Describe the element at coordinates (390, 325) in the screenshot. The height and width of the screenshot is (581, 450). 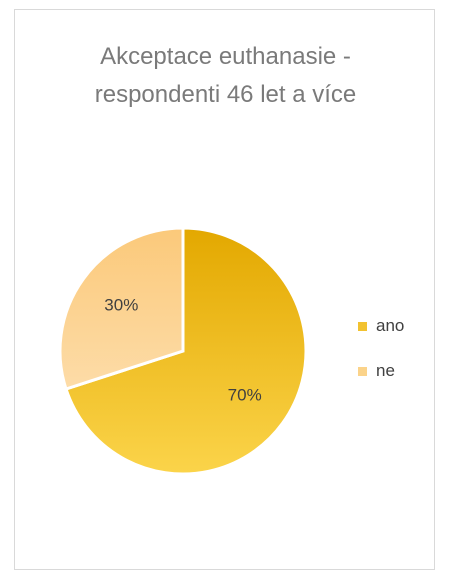
I see `legend-label-ano: ano` at that location.